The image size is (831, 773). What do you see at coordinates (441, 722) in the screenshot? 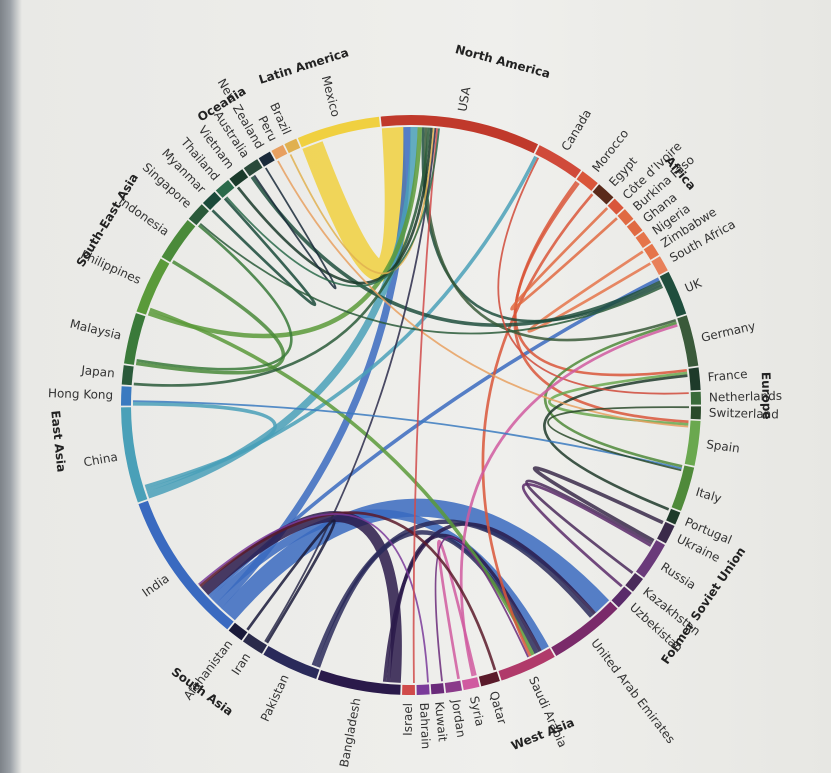
I see `label-kuwait: Kuwait` at bounding box center [441, 722].